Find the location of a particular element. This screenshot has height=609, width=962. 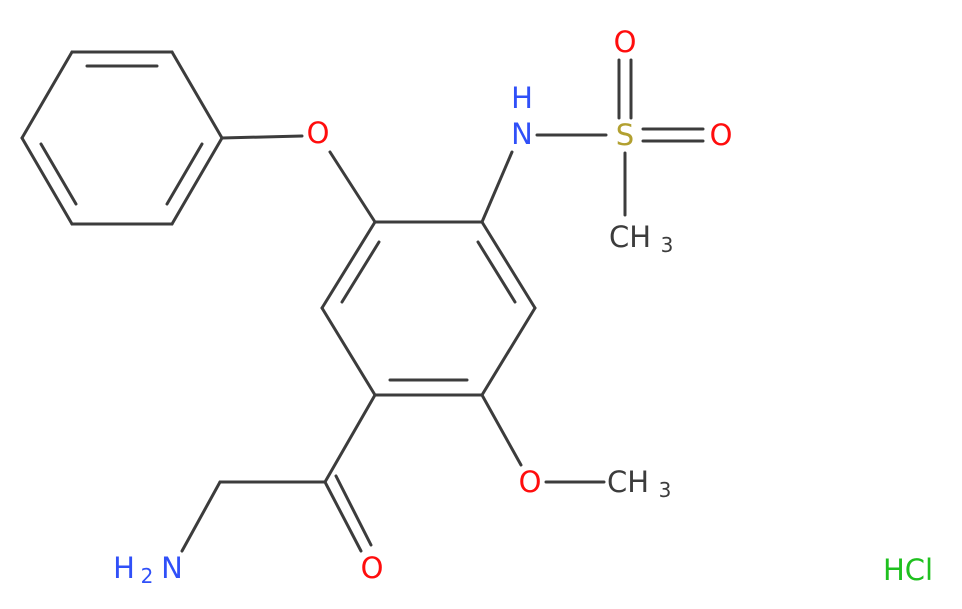

salt-label: HCl is located at coordinates (908, 570).